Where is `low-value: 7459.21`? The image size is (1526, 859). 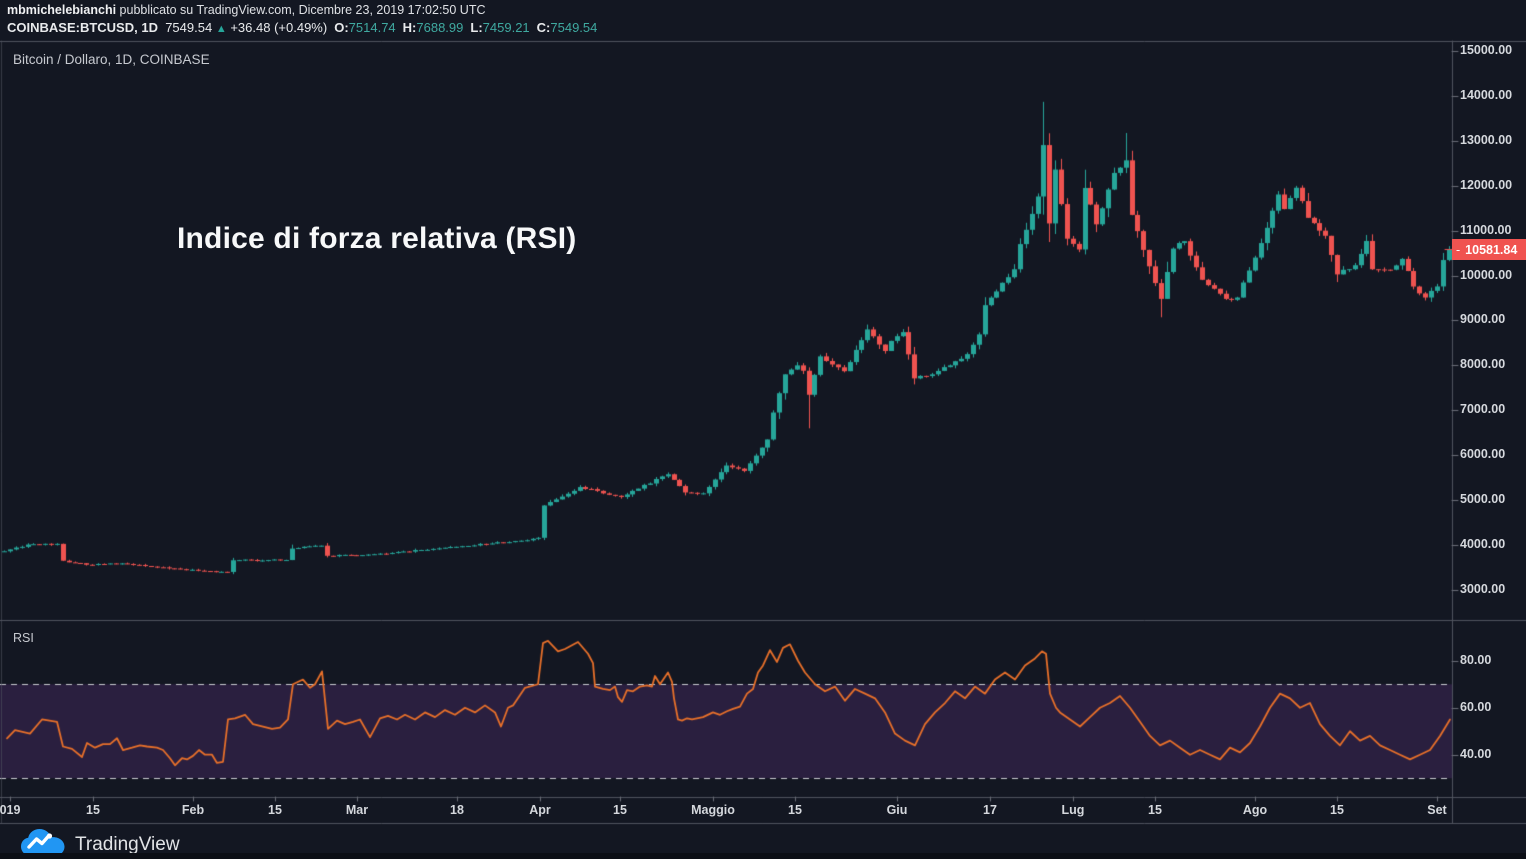
low-value: 7459.21 is located at coordinates (506, 27).